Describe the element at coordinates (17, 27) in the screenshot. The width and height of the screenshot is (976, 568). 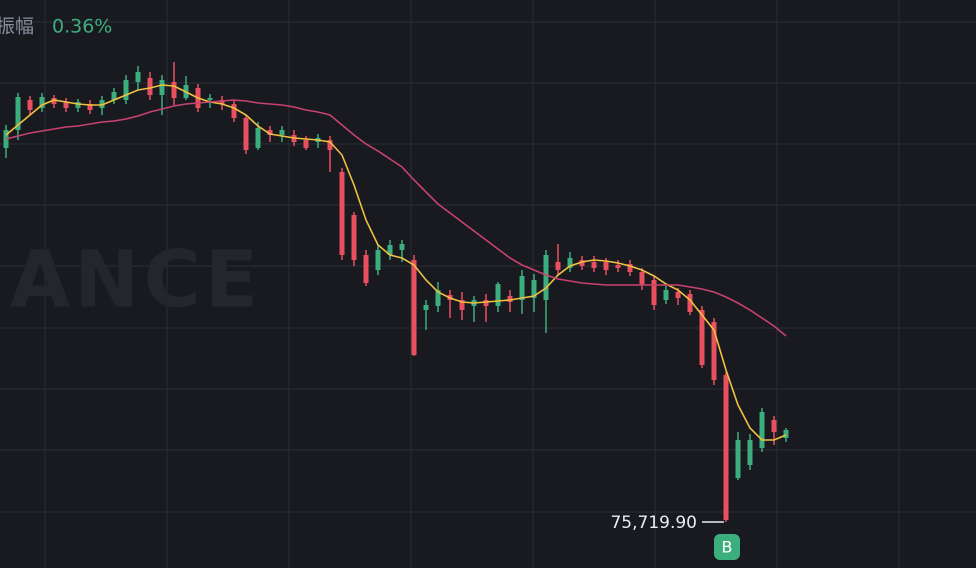
I see `header-label: 振幅` at that location.